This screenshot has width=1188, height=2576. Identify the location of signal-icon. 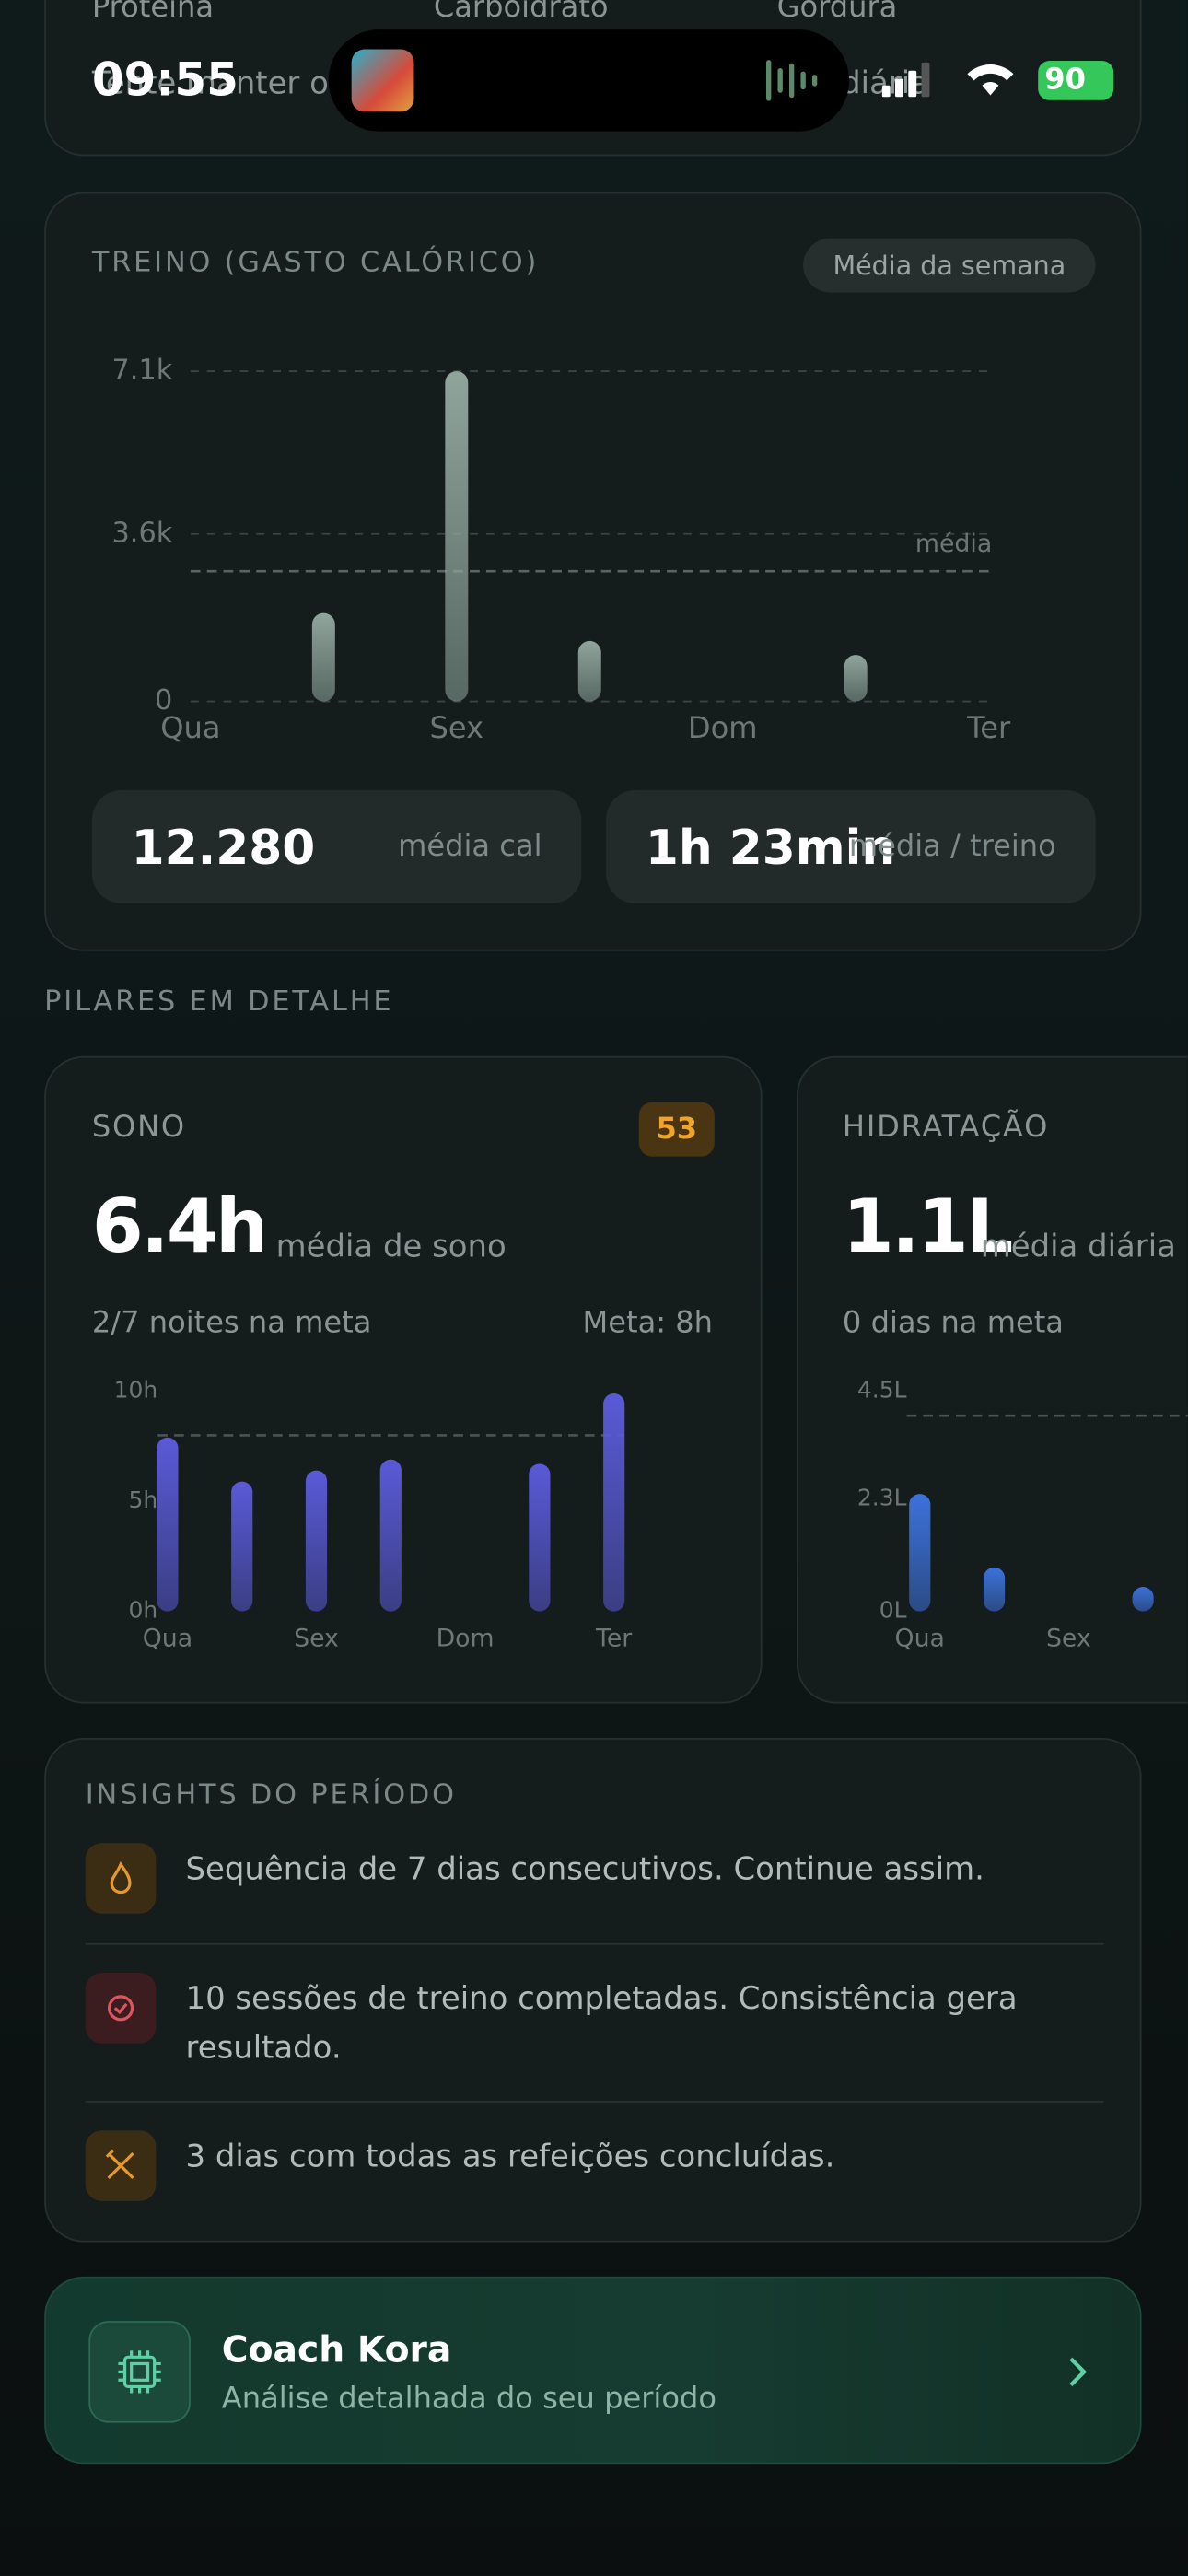
(905, 80).